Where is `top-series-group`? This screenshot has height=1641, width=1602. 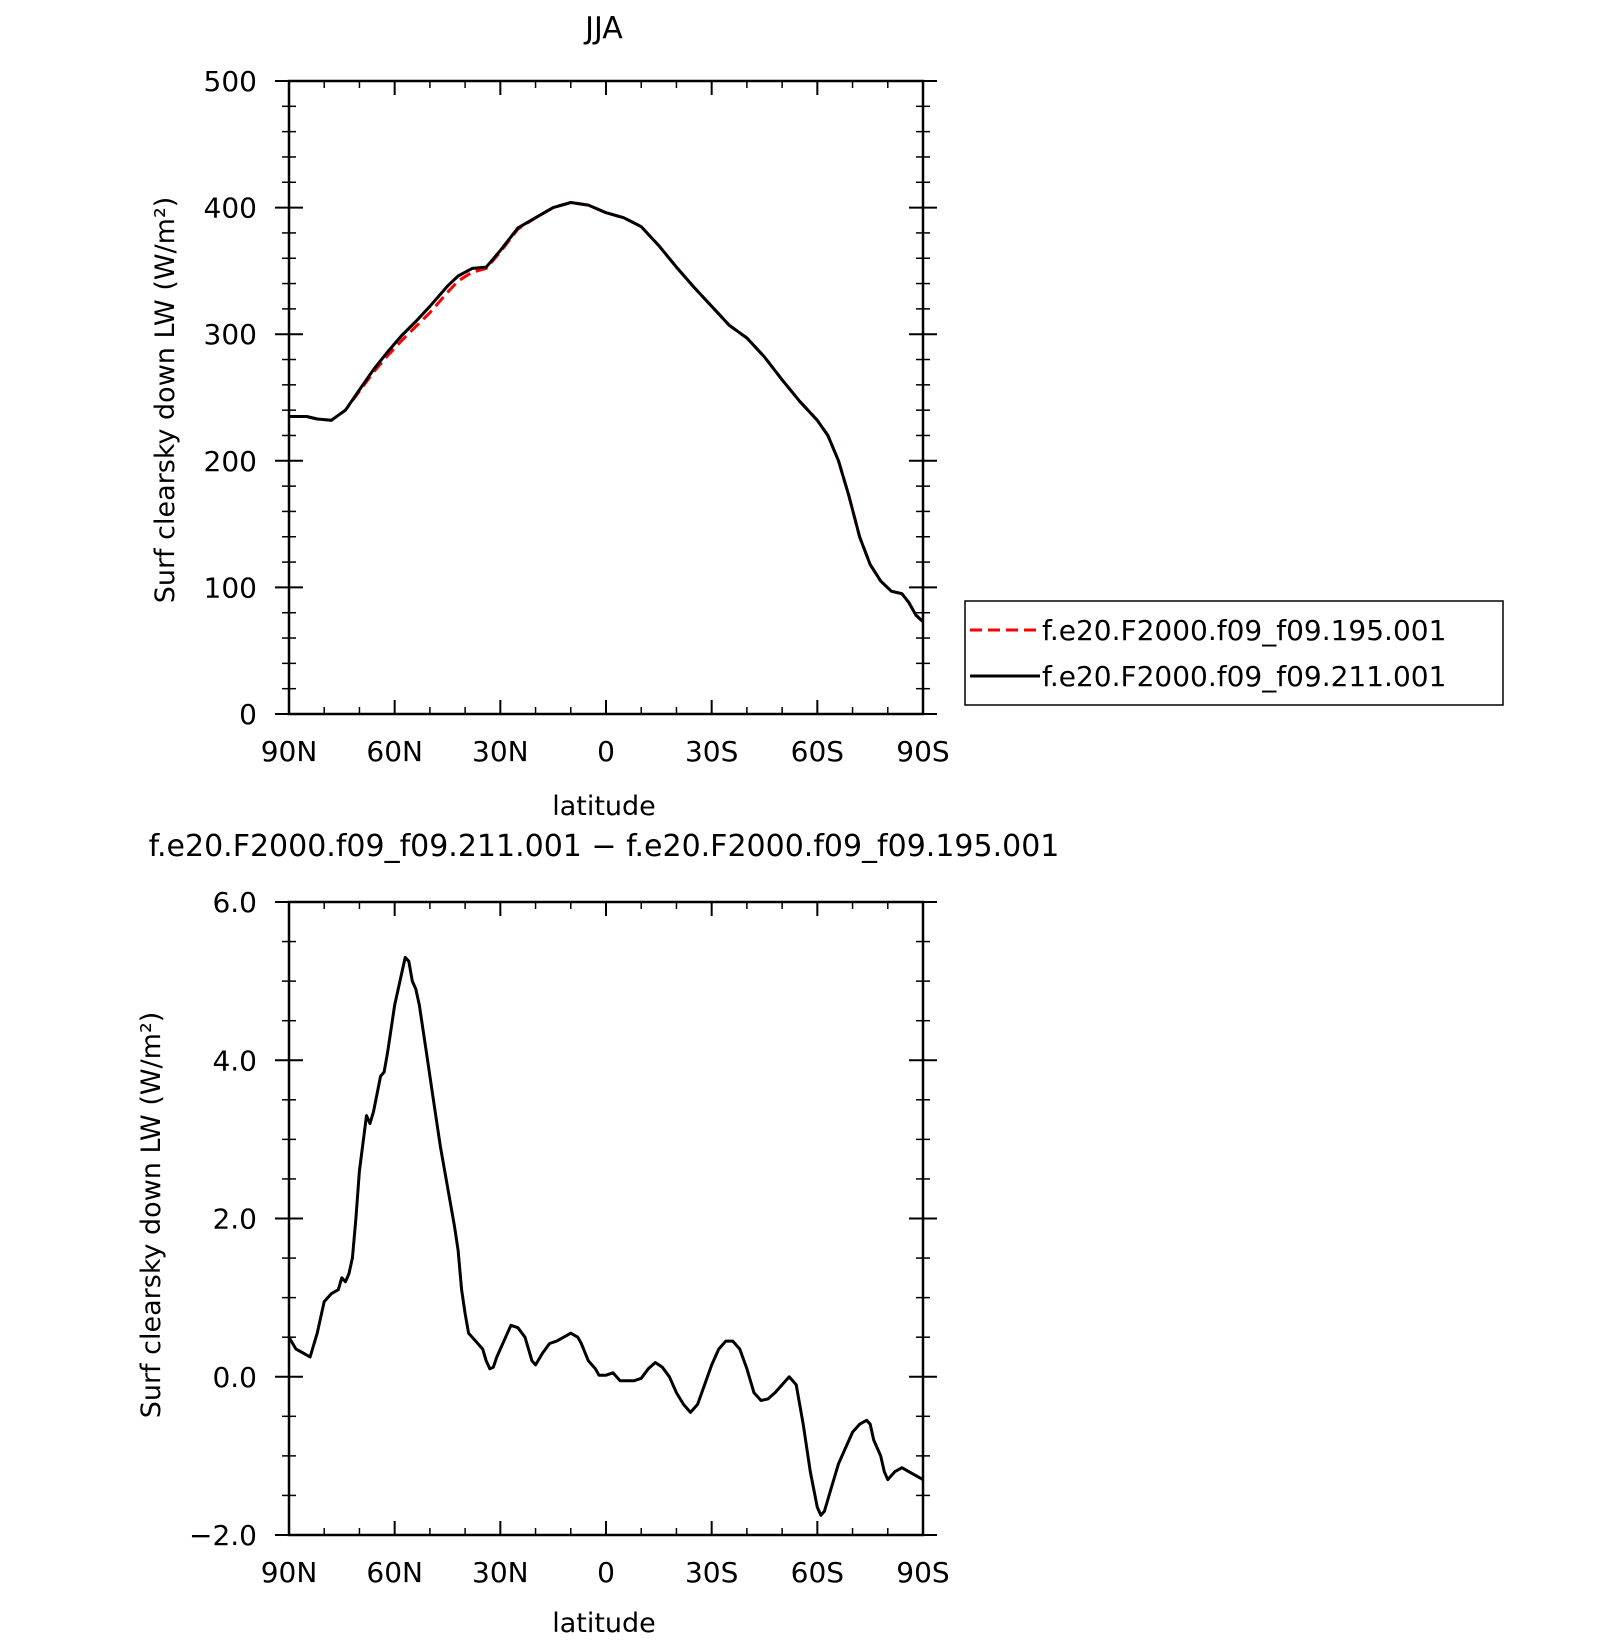
top-series-group is located at coordinates (607, 412).